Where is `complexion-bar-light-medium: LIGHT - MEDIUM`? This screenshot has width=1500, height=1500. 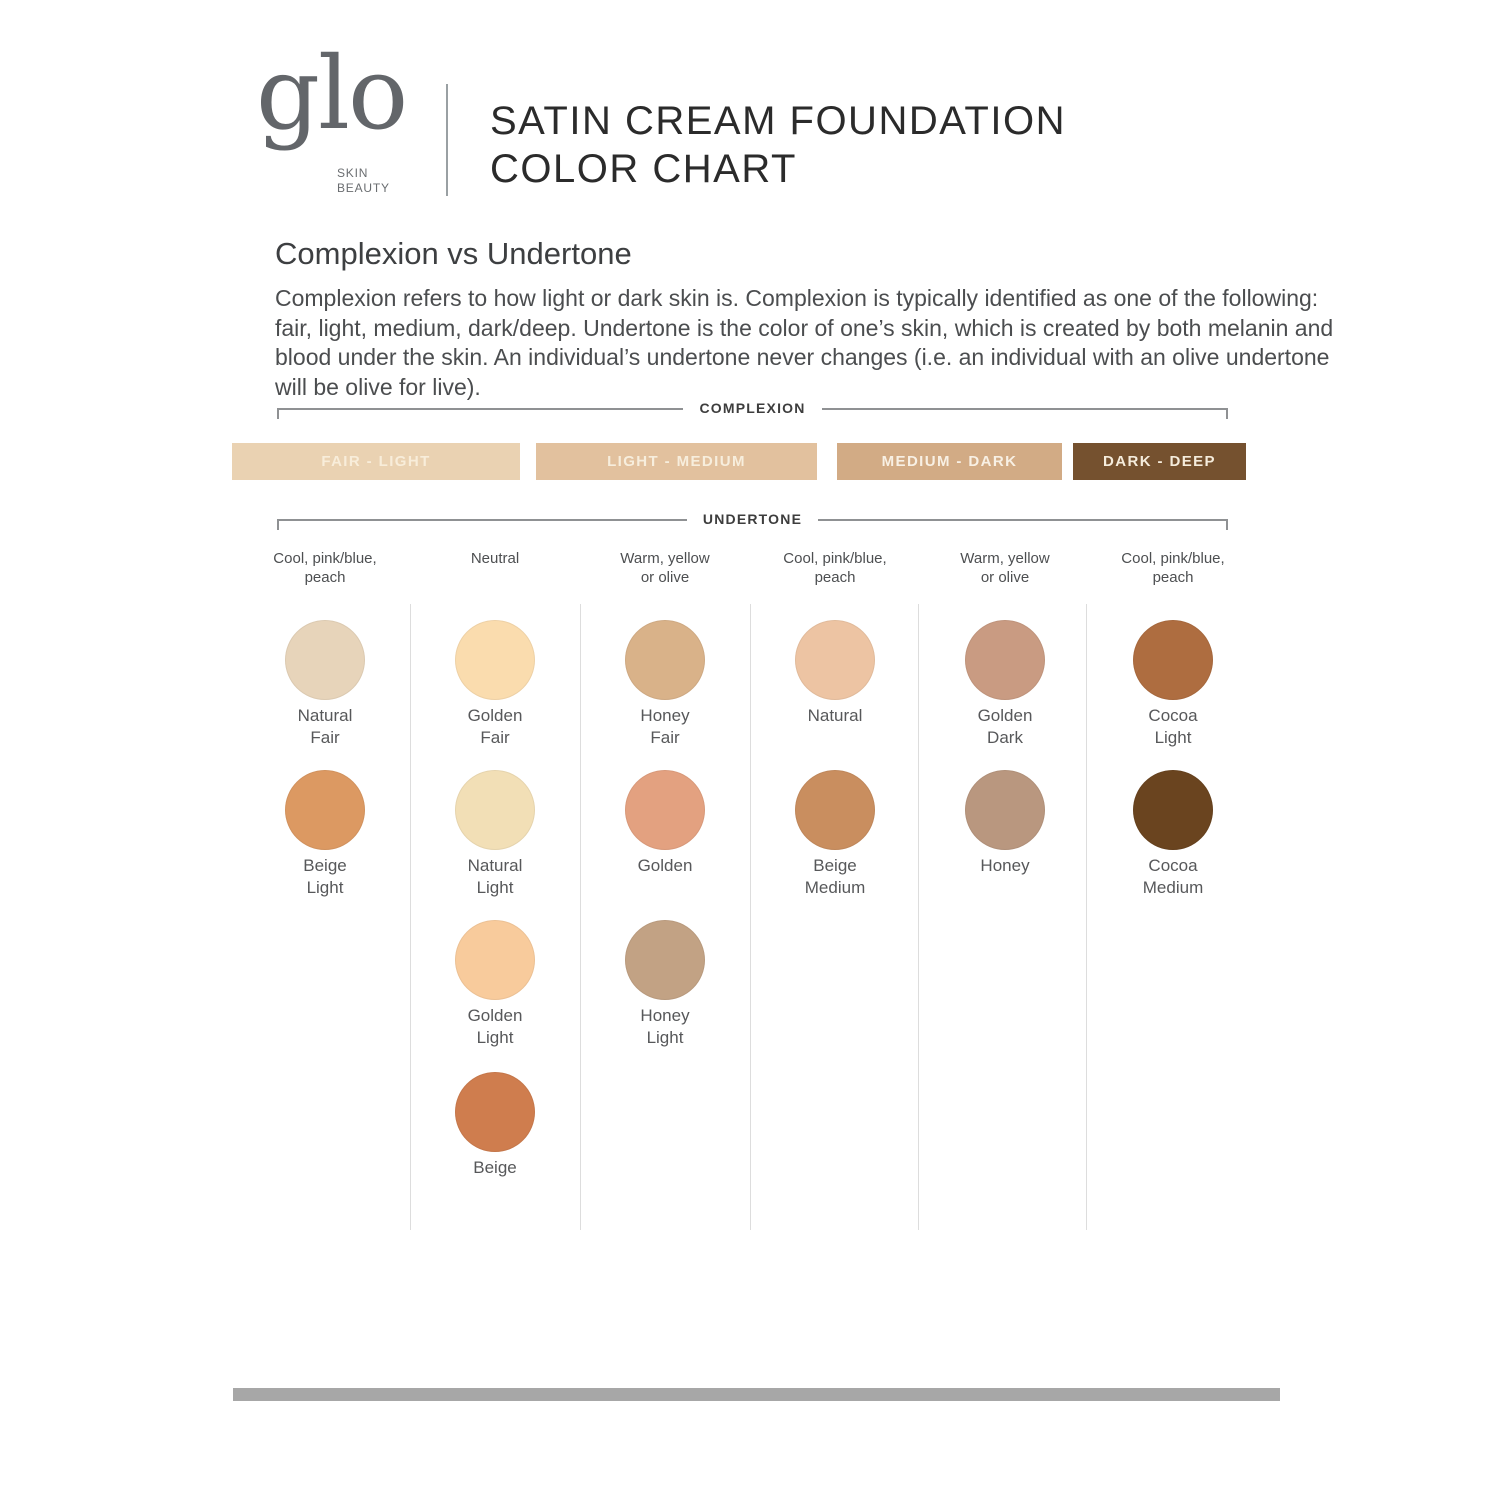
complexion-bar-light-medium: LIGHT - MEDIUM is located at coordinates (676, 461).